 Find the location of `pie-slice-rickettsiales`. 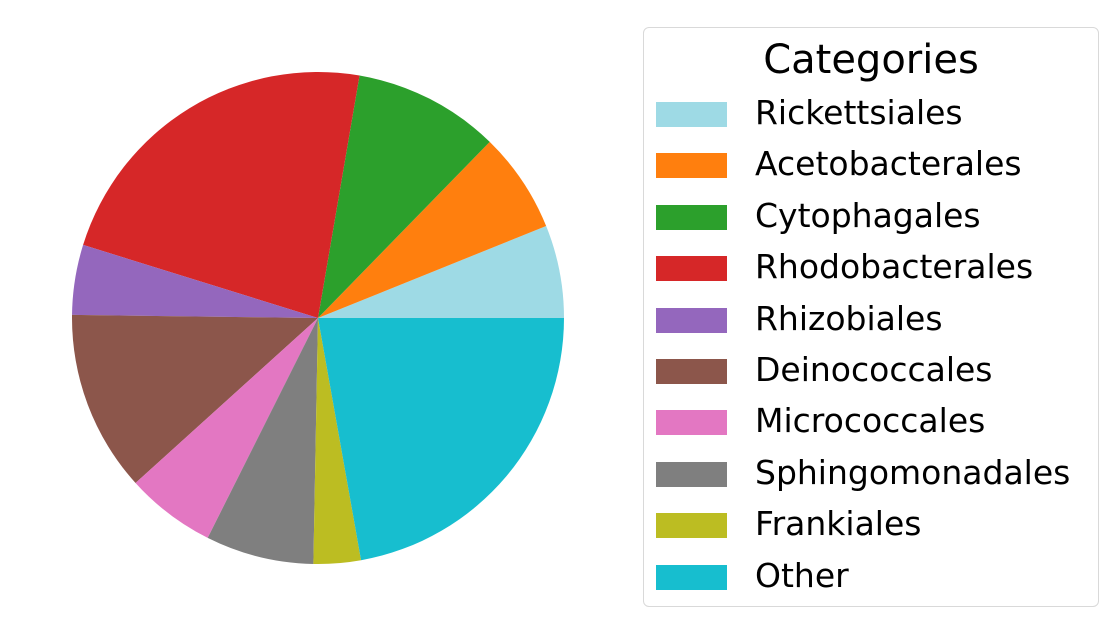

pie-slice-rickettsiales is located at coordinates (441, 272).